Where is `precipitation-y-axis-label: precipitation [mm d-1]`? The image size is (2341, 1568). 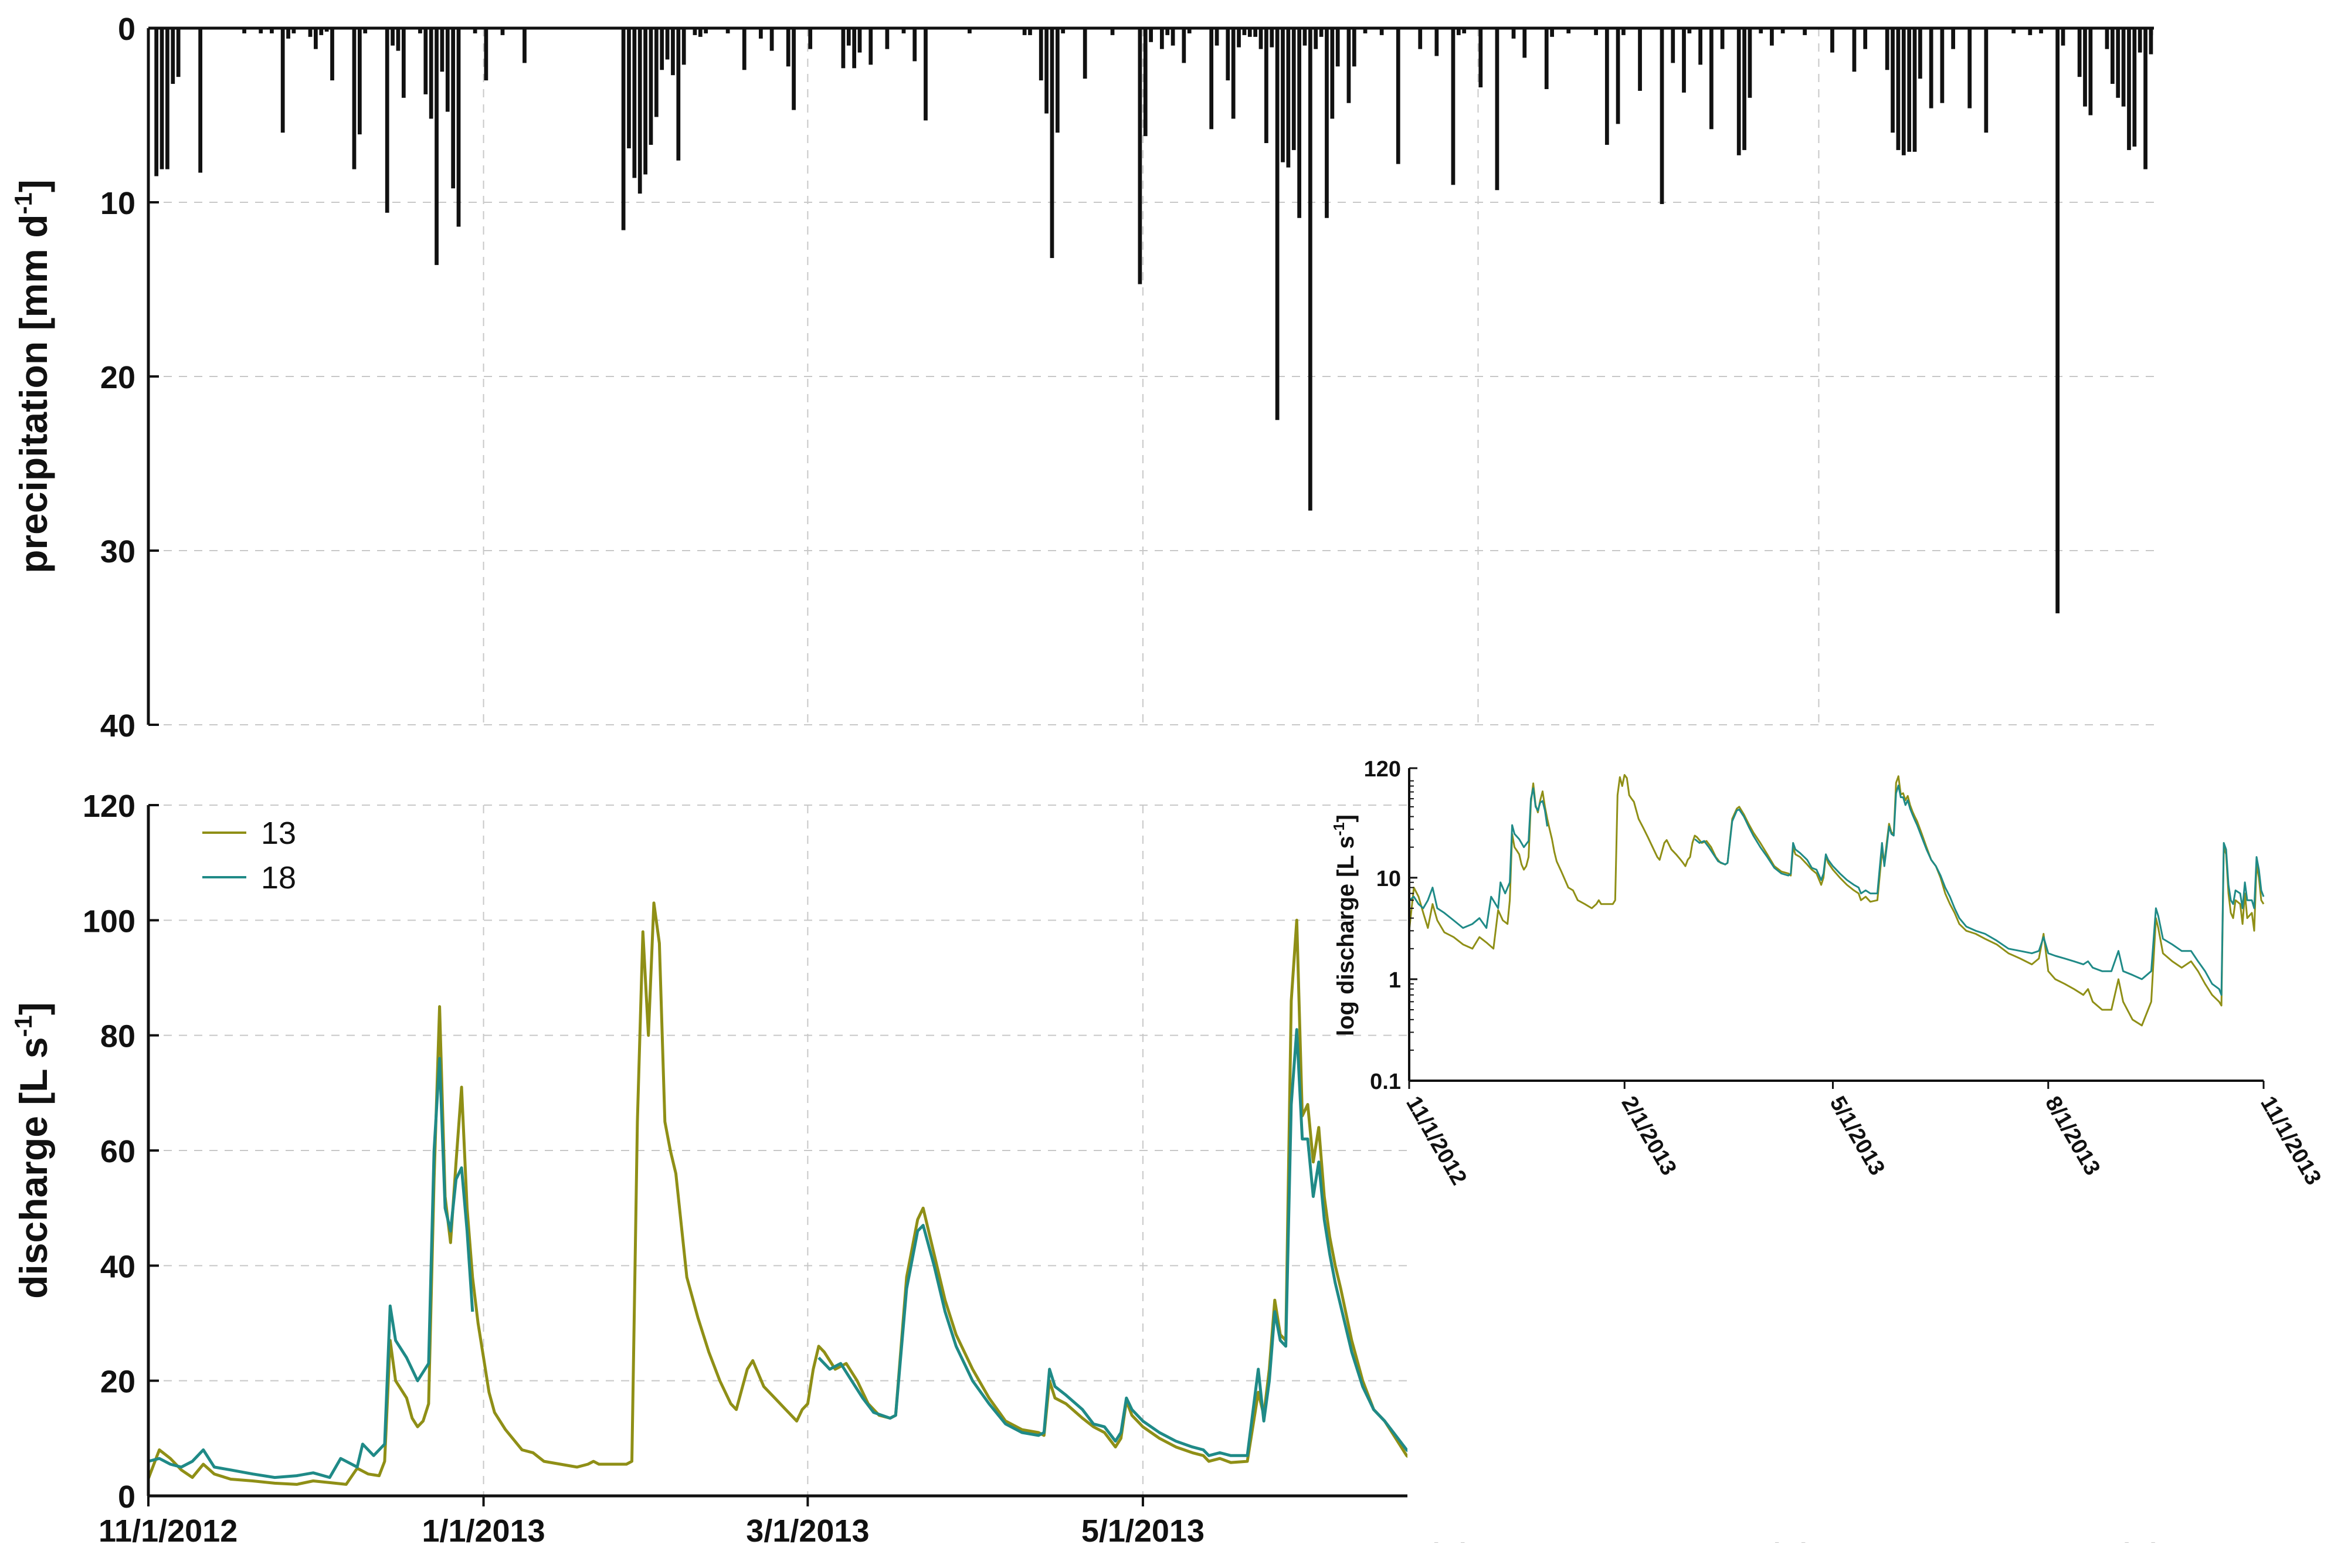 precipitation-y-axis-label: precipitation [mm d-1] is located at coordinates (32, 376).